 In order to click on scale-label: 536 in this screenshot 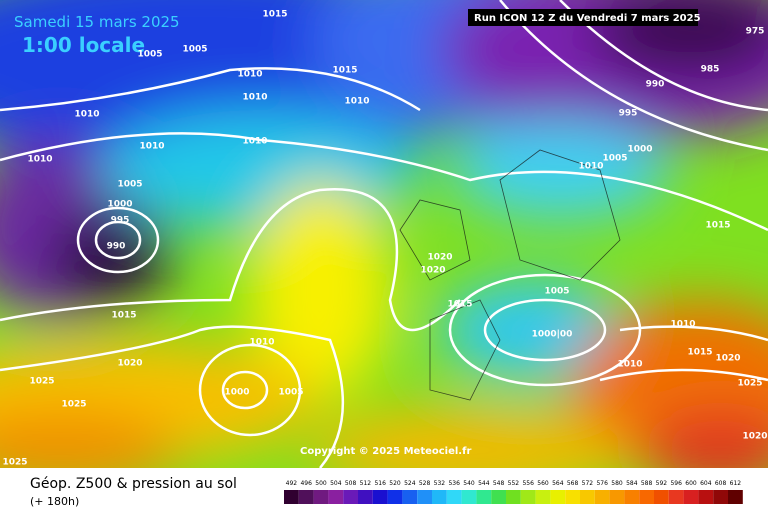, I will do `click(454, 483)`.